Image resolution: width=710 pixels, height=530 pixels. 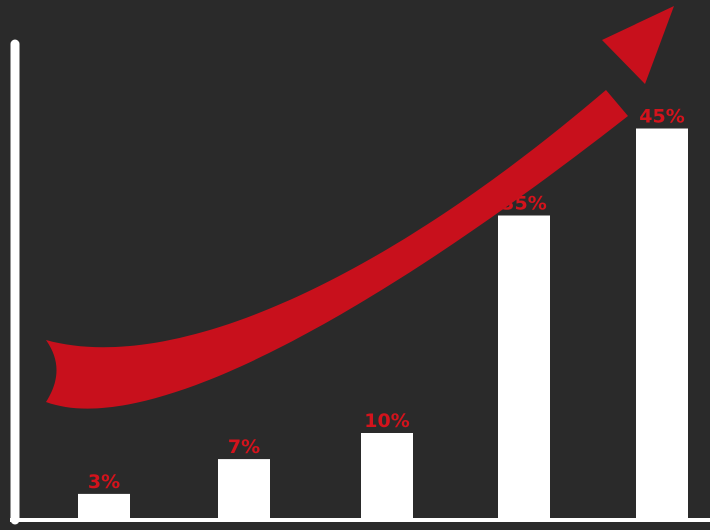 What do you see at coordinates (244, 447) in the screenshot?
I see `data-label-2: 7%` at bounding box center [244, 447].